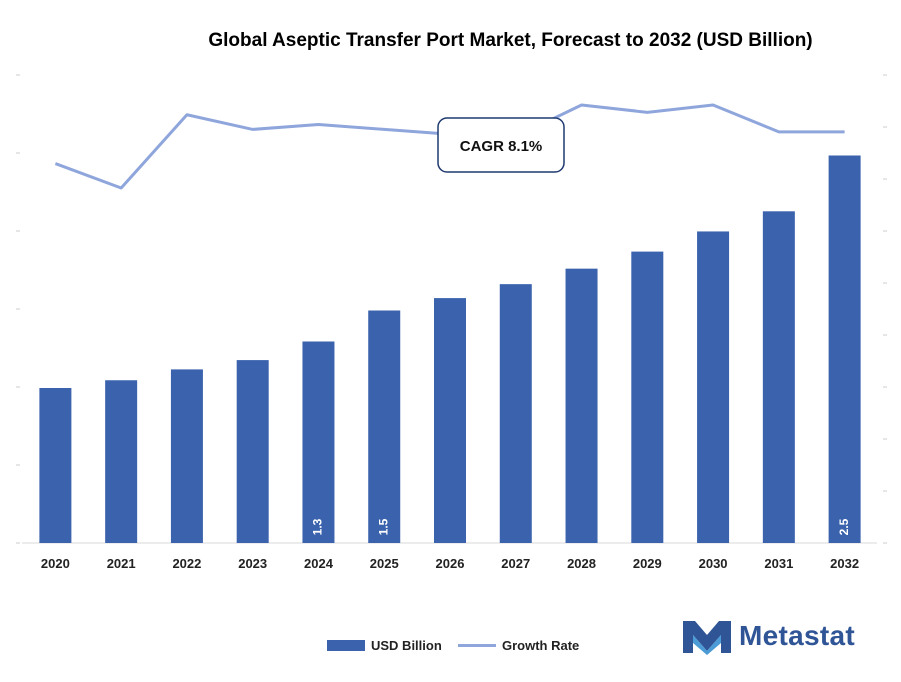 The width and height of the screenshot is (901, 682). I want to click on x-tick-label-2023: 2023, so click(252, 563).